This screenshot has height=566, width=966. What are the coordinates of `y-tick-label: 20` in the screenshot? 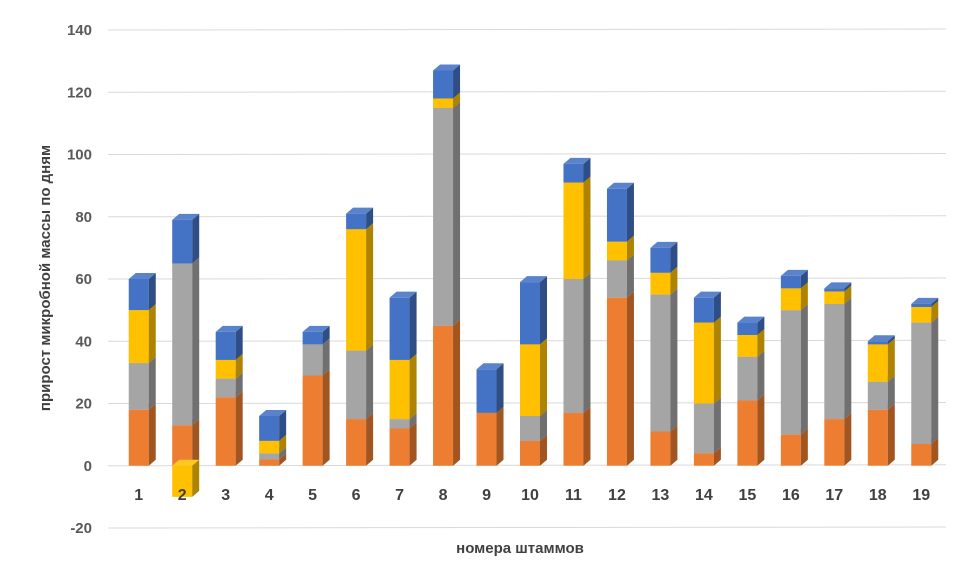 It's located at (83, 404).